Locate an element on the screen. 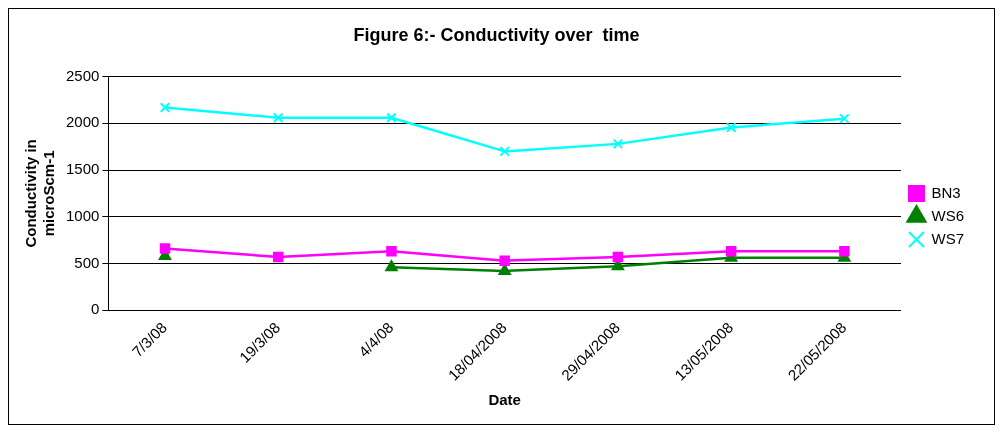 The image size is (1007, 439). y-tick-label: 2000 is located at coordinates (82, 122).